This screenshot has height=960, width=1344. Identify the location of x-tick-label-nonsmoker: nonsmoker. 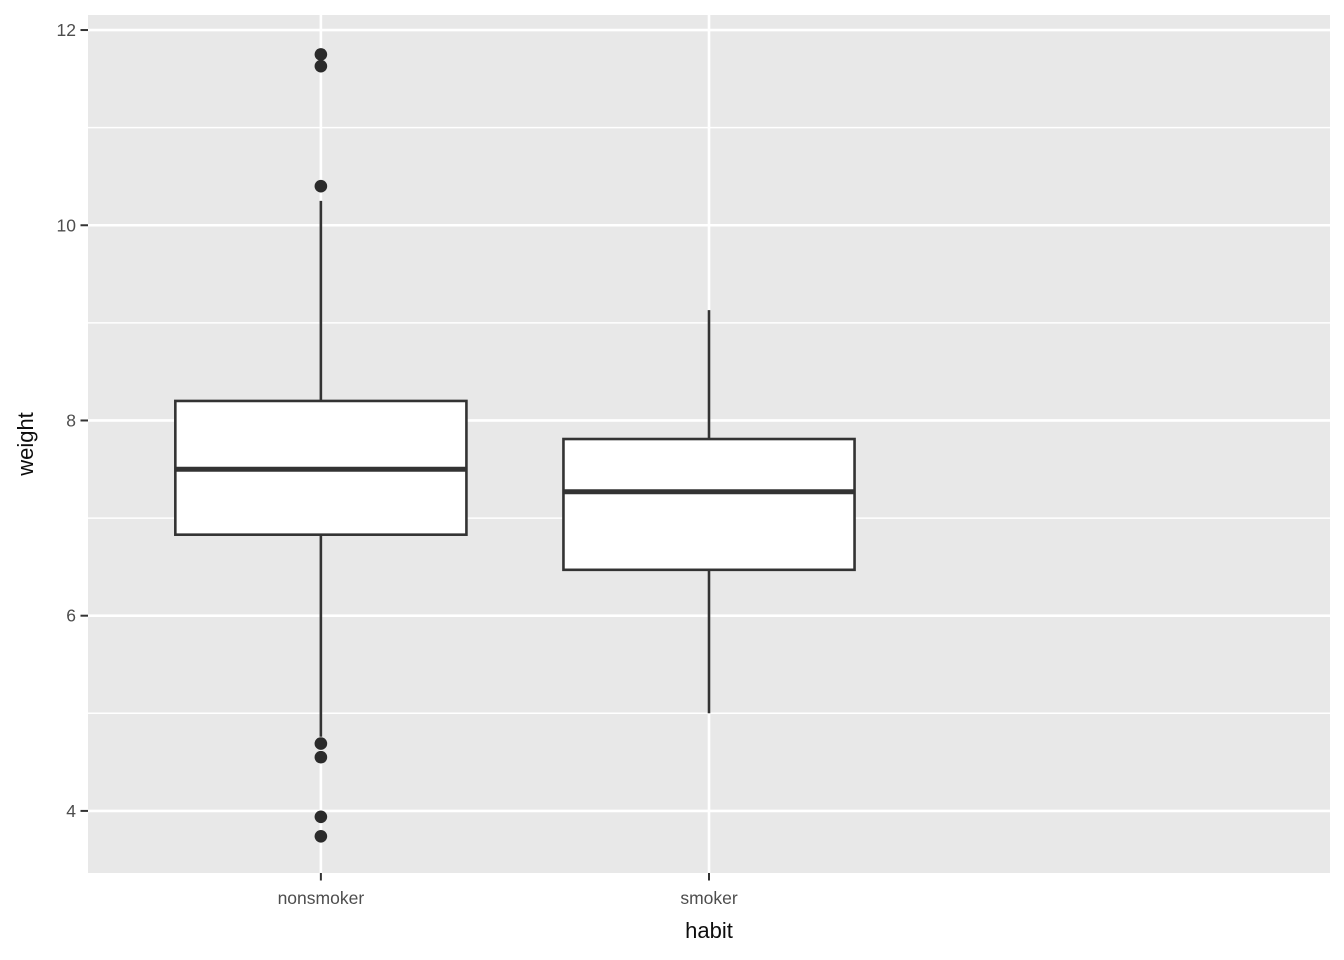
(321, 898).